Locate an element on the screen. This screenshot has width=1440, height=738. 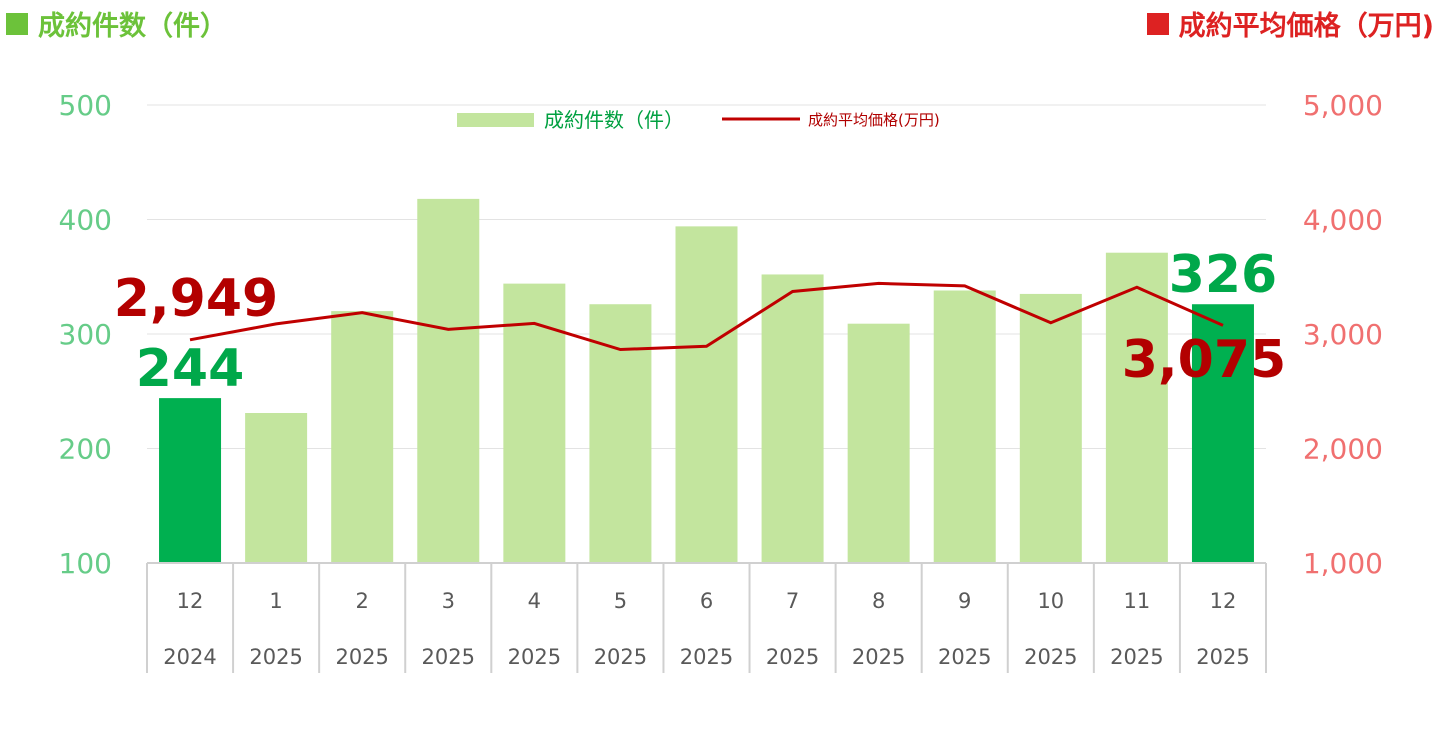
month-label: 6 is located at coordinates (706, 601).